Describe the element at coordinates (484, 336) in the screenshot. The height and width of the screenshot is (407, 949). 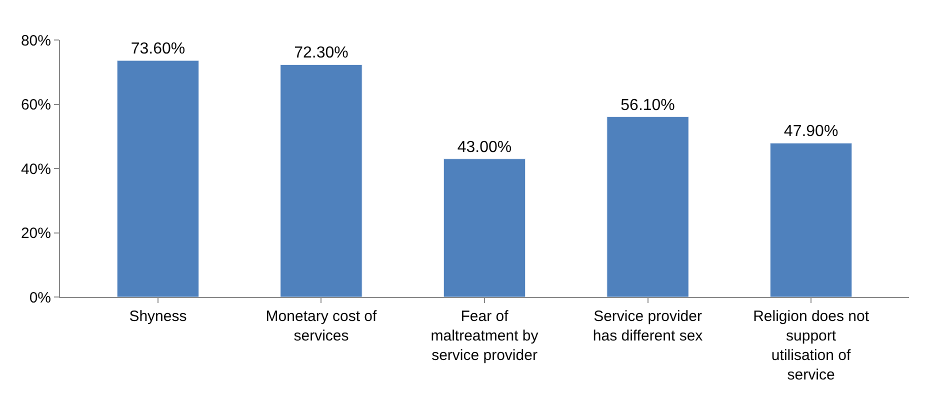
I see `x-tick-label: Fear of maltreatment by service provider` at that location.